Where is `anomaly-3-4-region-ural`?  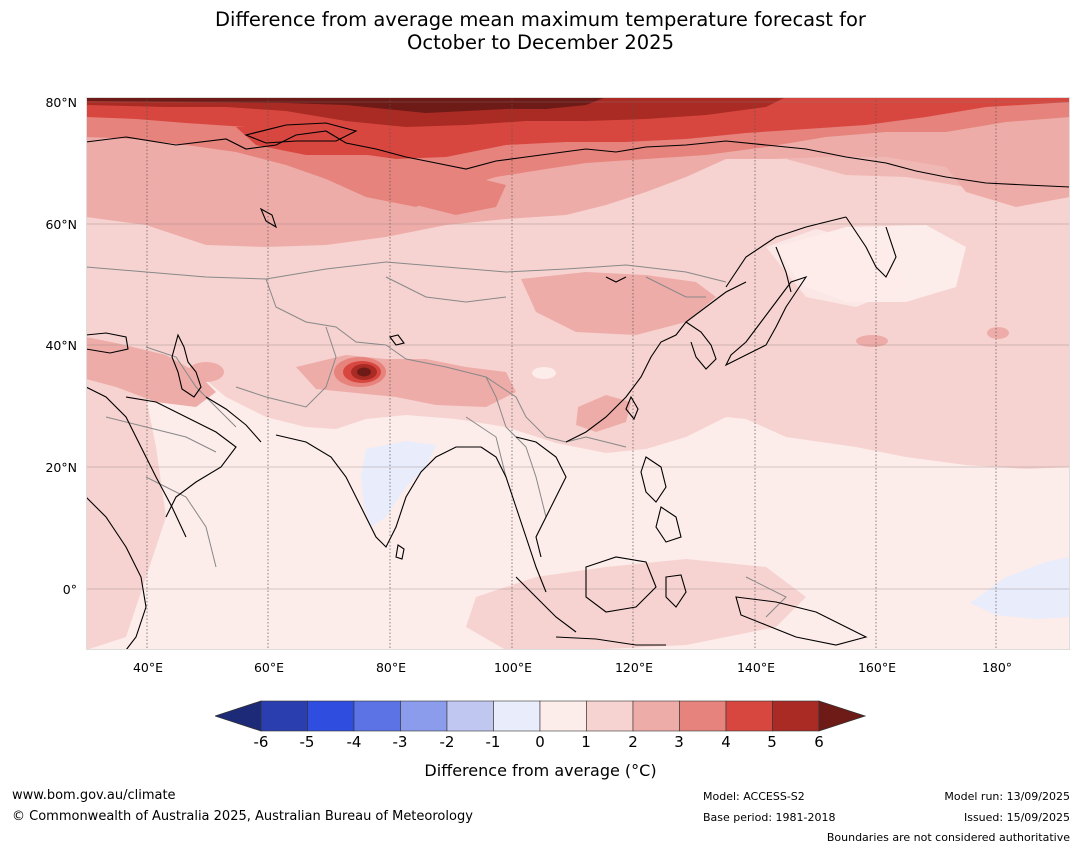 anomaly-3-4-region-ural is located at coordinates (456, 195).